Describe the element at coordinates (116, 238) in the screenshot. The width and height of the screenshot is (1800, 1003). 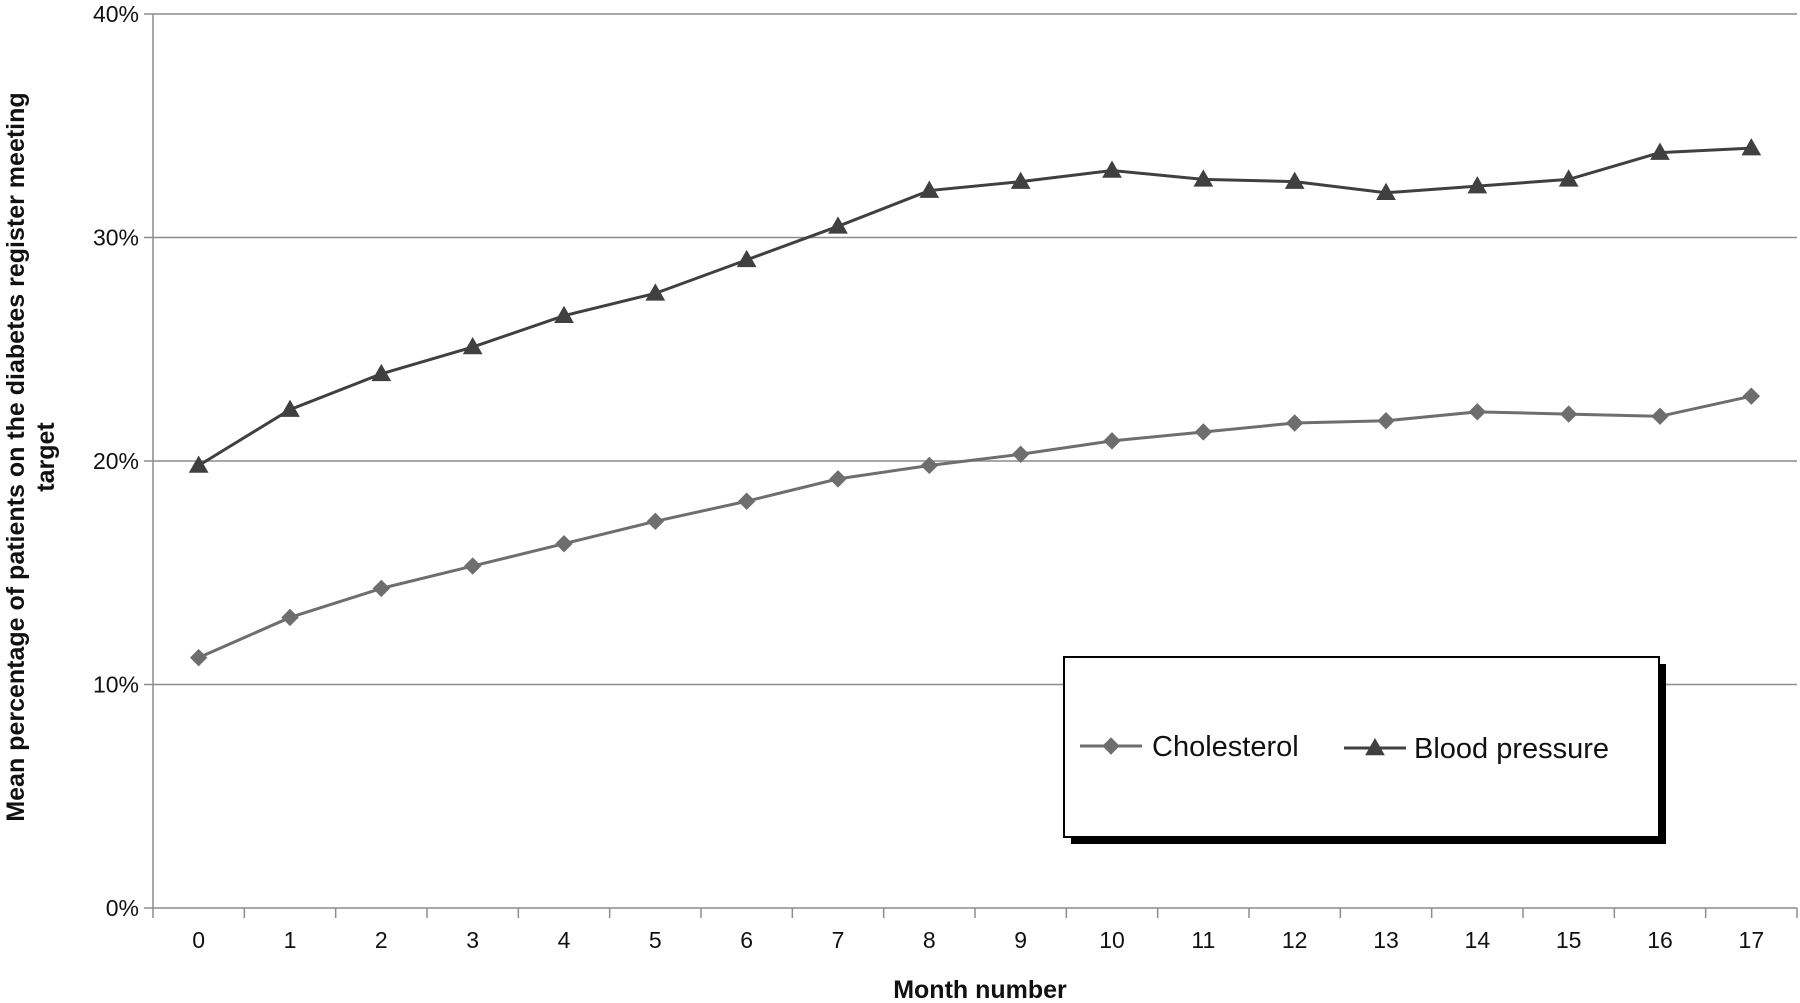
I see `y-tick-label: 30%` at that location.